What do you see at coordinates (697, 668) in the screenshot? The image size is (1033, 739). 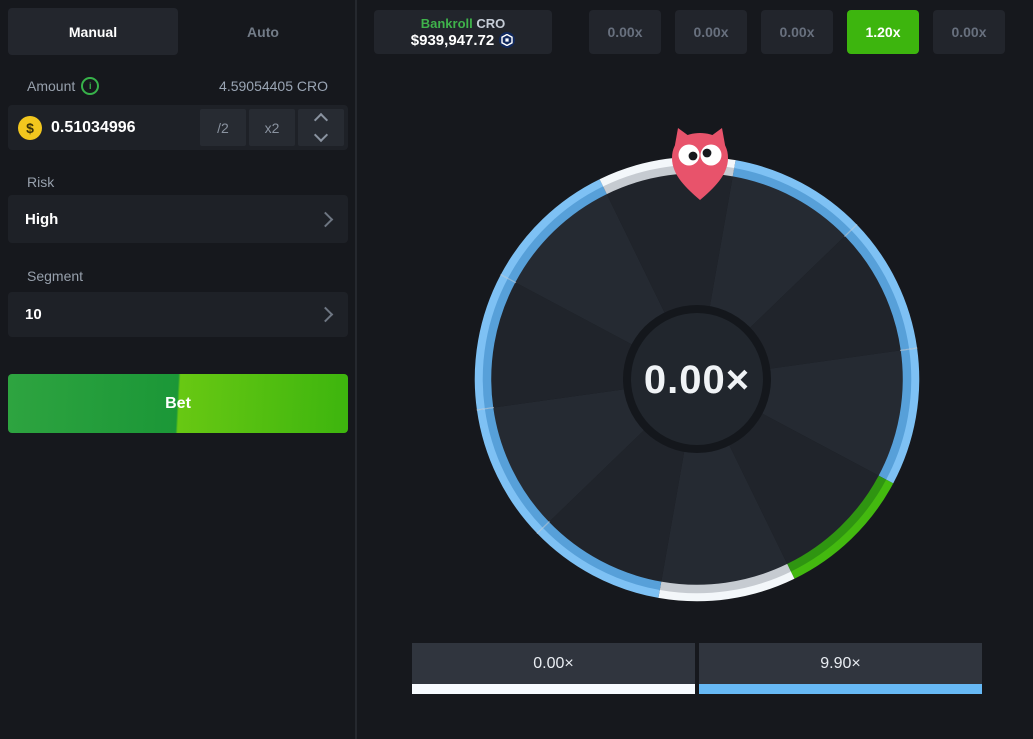 I see `result-legend: 0.00× 9.90×` at bounding box center [697, 668].